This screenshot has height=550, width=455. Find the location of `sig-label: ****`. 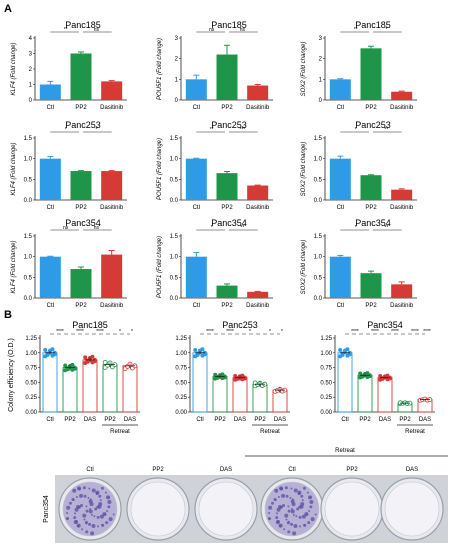

sig-label: **** is located at coordinates (210, 332).